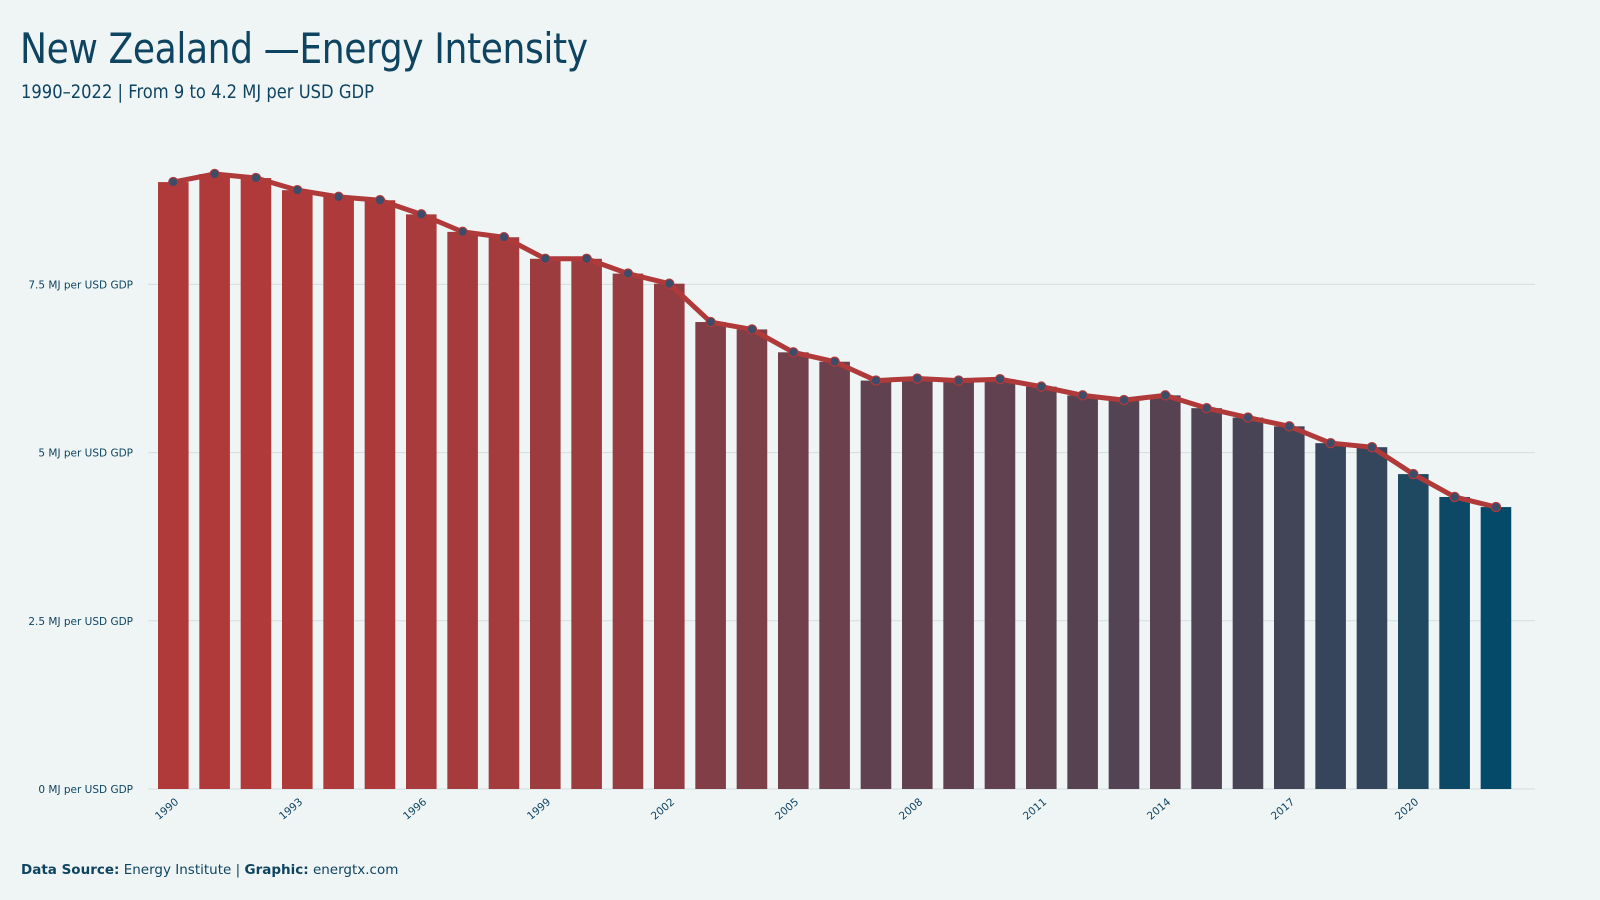  I want to click on bar-2015, so click(1206, 598).